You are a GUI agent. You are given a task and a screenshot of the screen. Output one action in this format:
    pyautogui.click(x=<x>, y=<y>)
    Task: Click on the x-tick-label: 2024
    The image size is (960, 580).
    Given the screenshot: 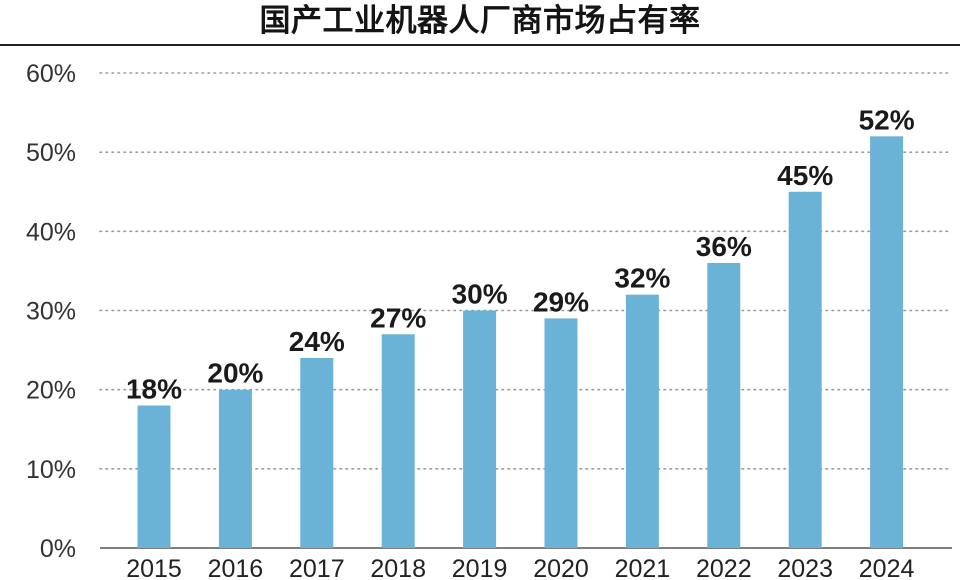 What is the action you would take?
    pyautogui.click(x=887, y=567)
    